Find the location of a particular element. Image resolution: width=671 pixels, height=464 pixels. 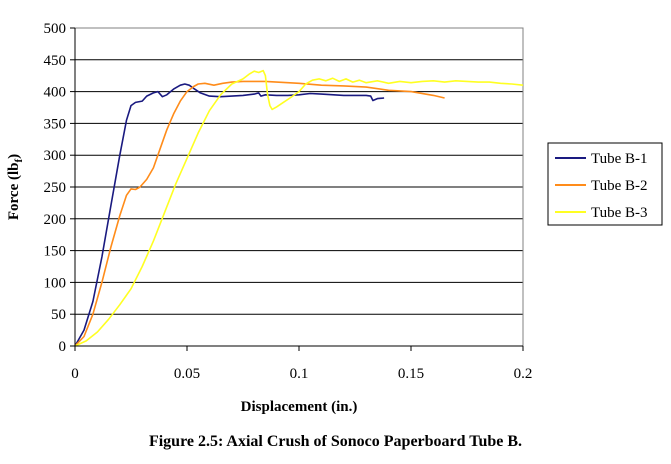

y-tick-label: 300 is located at coordinates (55, 156).